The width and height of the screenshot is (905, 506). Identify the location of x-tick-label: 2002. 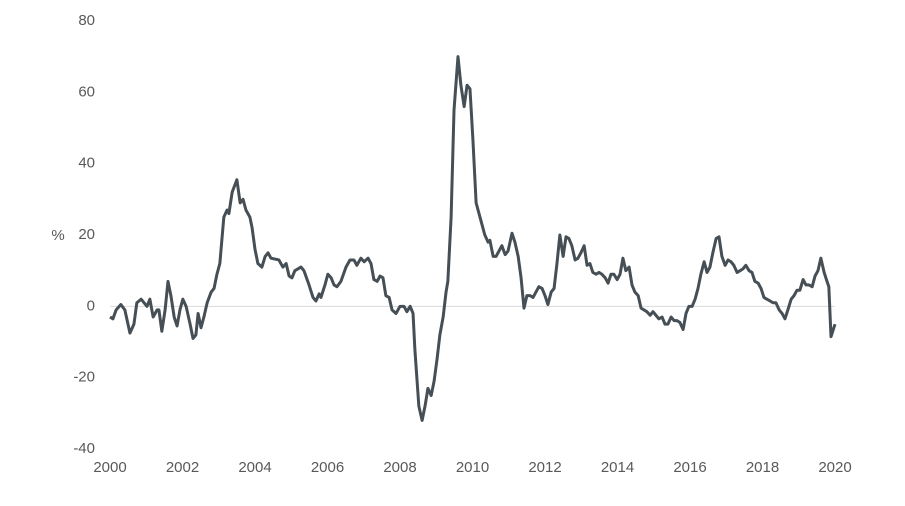
(182, 467).